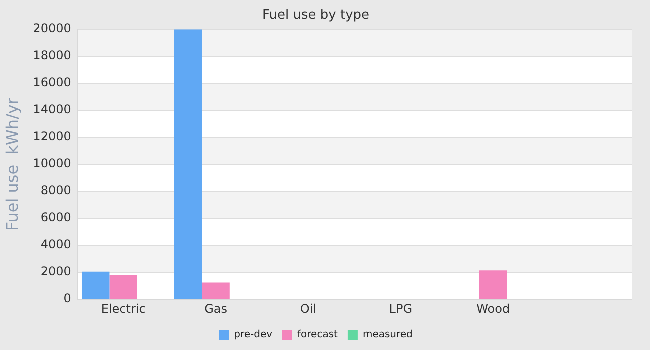 The width and height of the screenshot is (650, 350). I want to click on x-tick-label: Oil, so click(308, 309).